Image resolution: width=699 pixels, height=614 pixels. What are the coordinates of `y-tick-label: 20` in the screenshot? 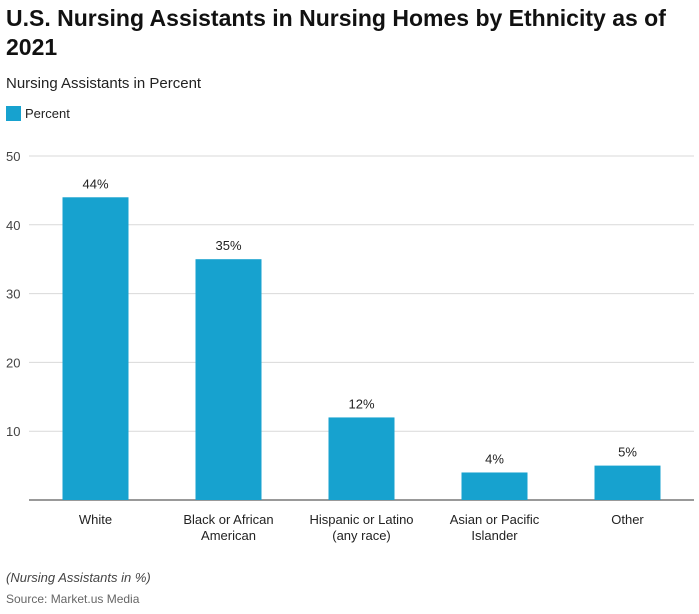 It's located at (13, 362).